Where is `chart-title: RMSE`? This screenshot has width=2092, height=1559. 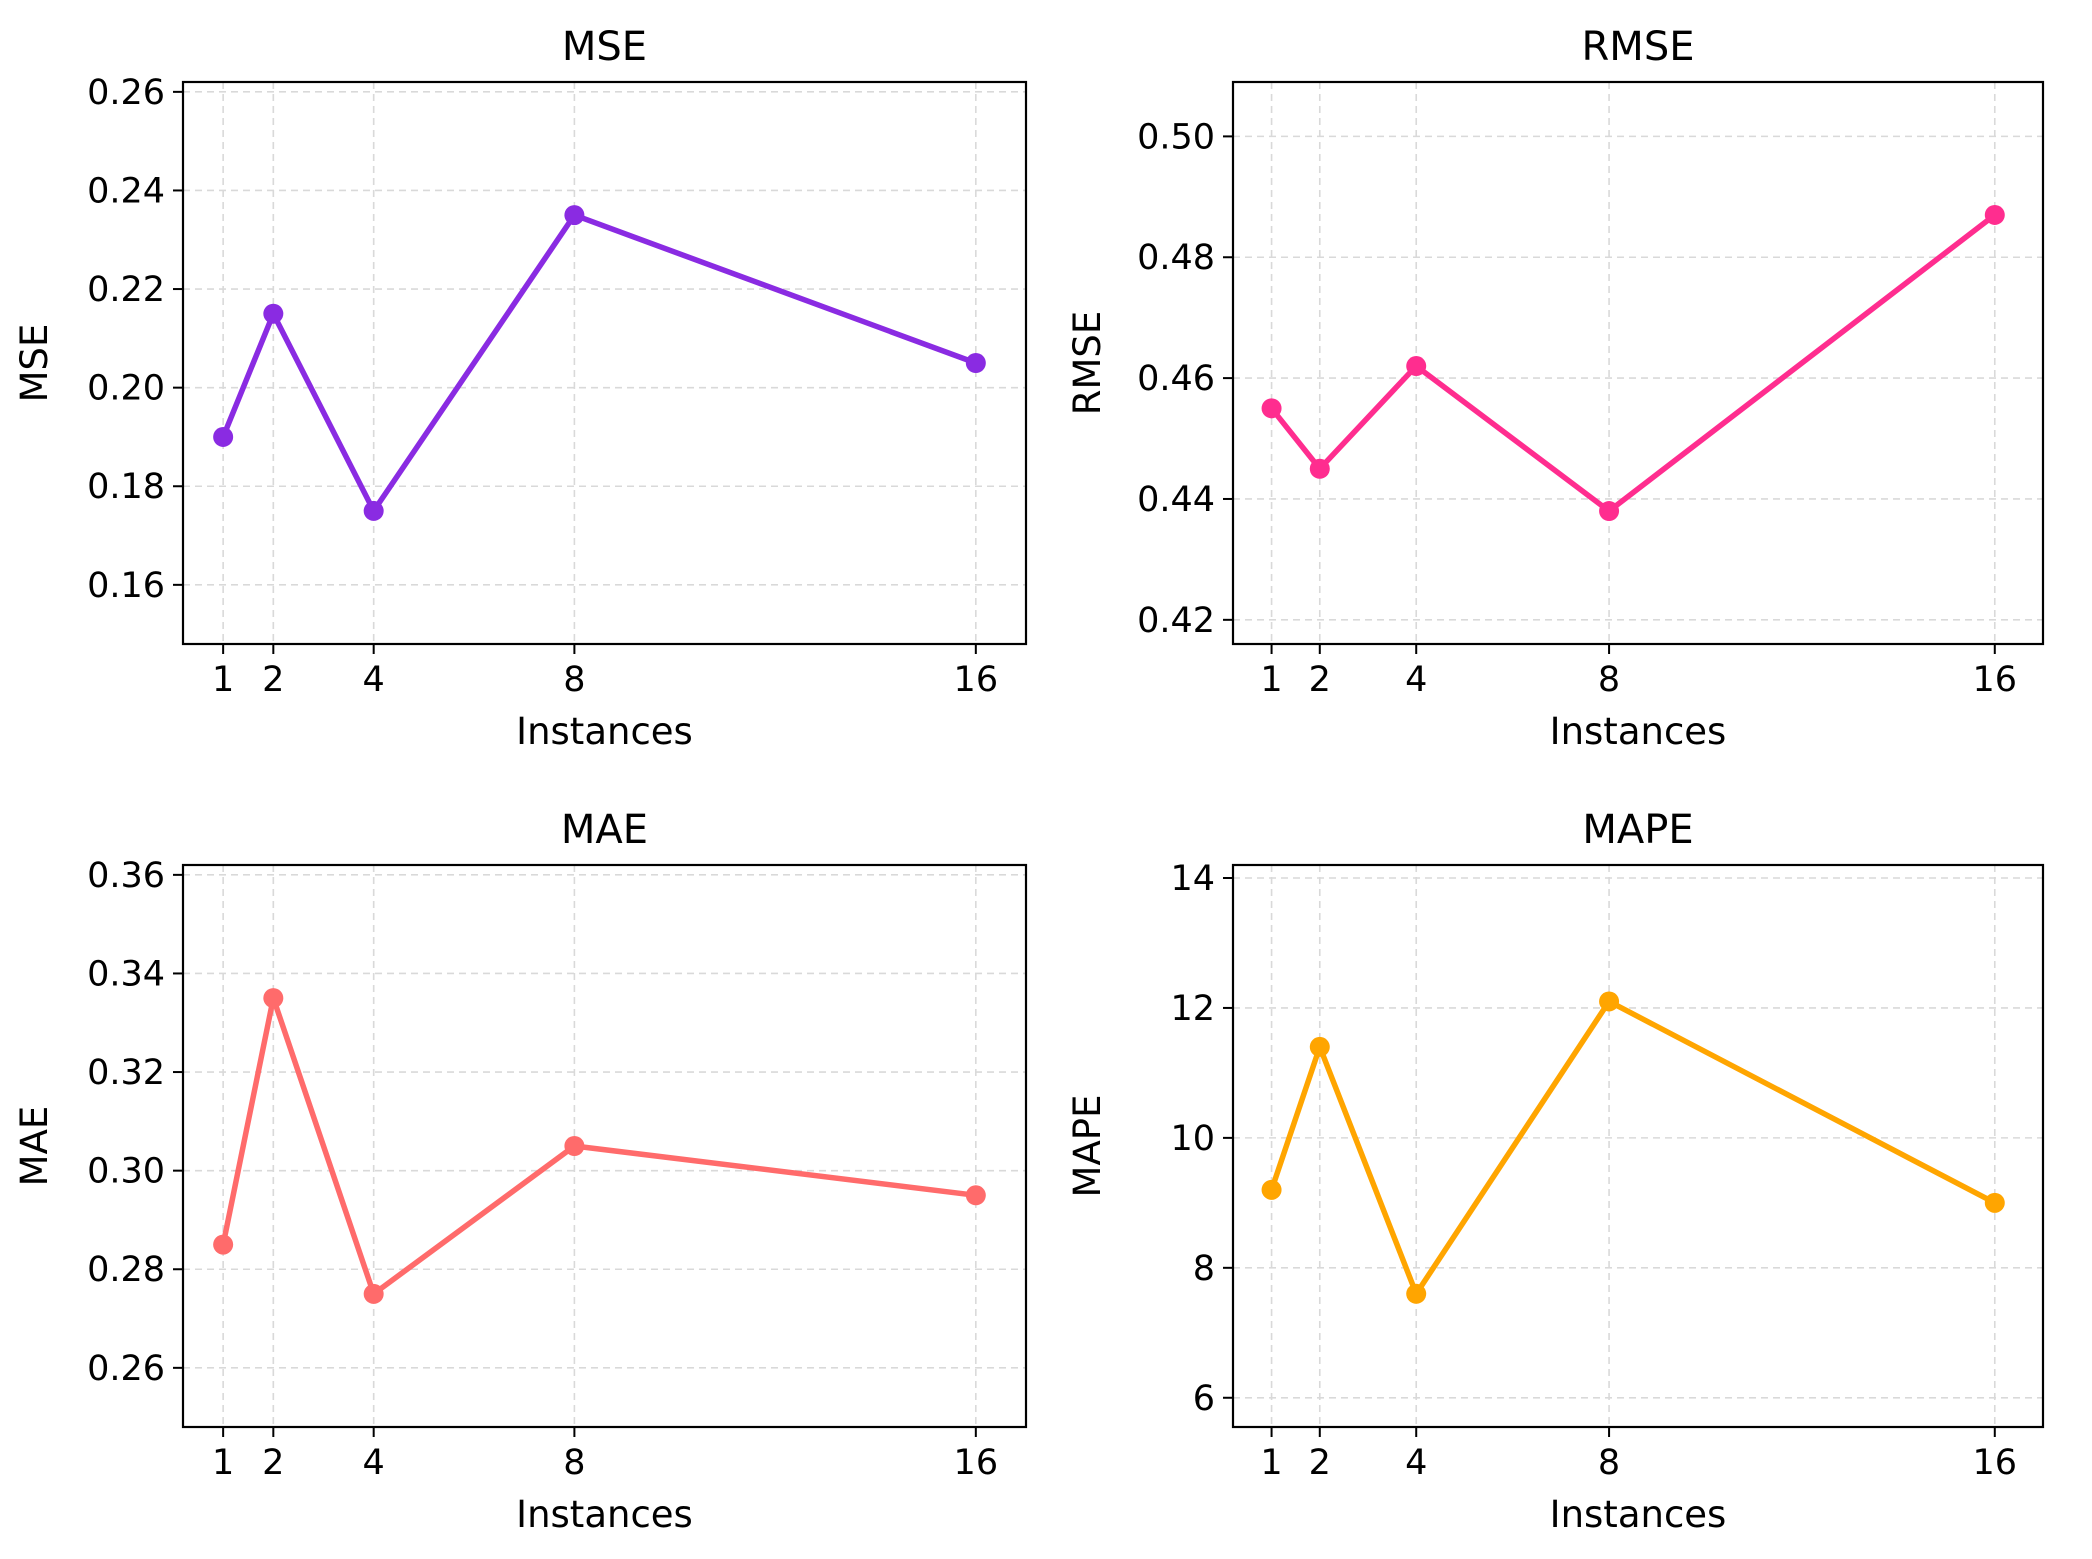 chart-title: RMSE is located at coordinates (1638, 47).